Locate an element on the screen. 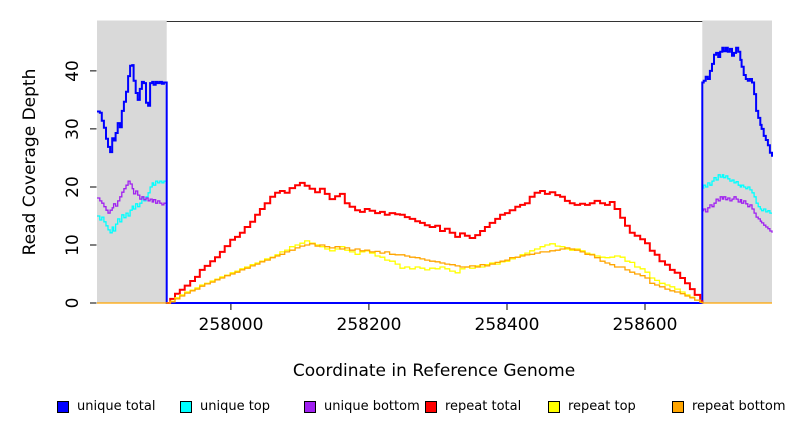  x-tick-label-258400: 258400 is located at coordinates (507, 325).